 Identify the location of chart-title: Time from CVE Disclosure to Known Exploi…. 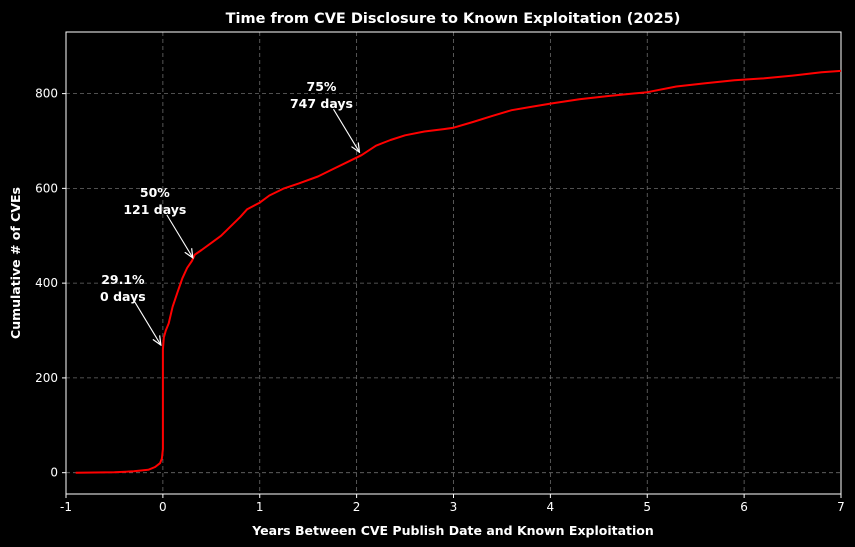
(453, 19).